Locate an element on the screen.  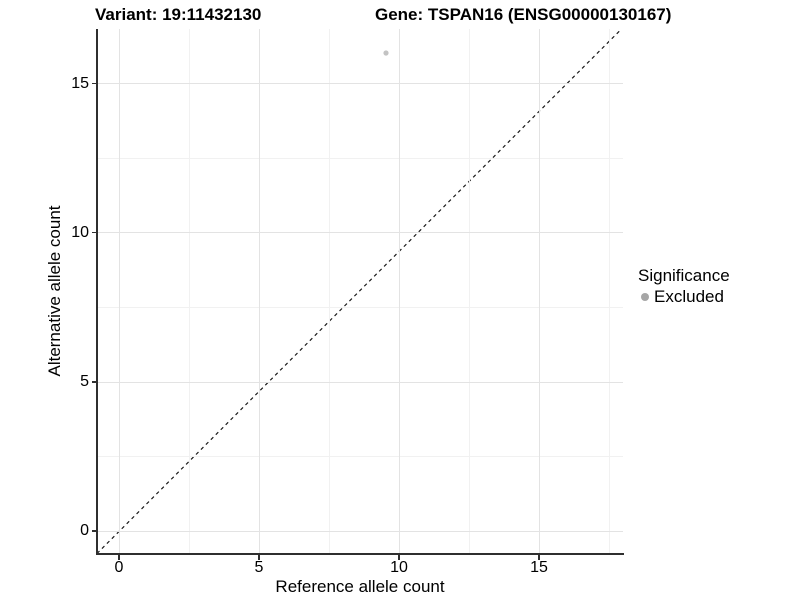
x-tick-label: 5 is located at coordinates (259, 567).